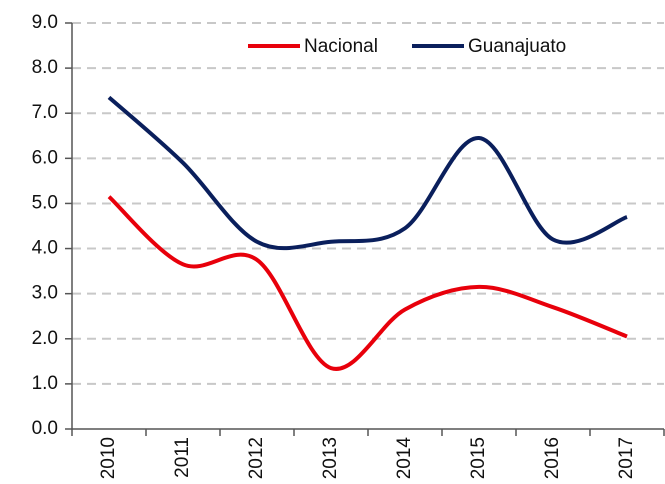 This screenshot has width=665, height=484. Describe the element at coordinates (478, 458) in the screenshot. I see `x-tick-label: 2015` at that location.